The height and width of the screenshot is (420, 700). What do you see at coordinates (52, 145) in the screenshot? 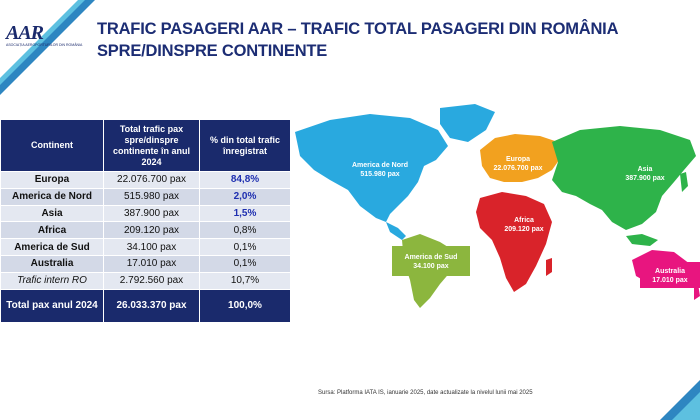
I see `header-continent: Continent` at bounding box center [52, 145].